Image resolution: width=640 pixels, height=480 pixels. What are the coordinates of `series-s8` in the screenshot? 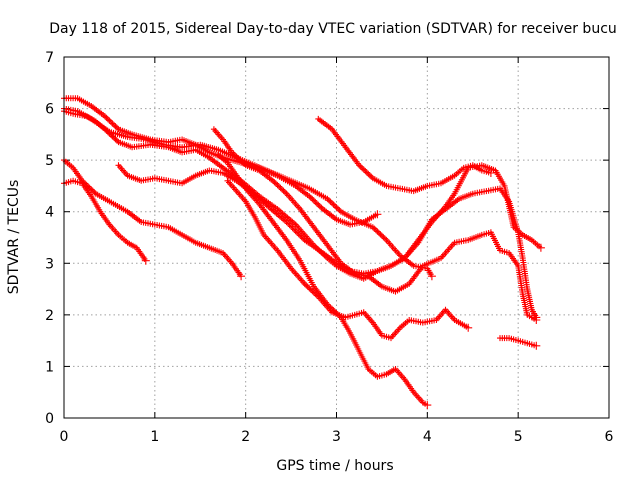 It's located at (405, 155).